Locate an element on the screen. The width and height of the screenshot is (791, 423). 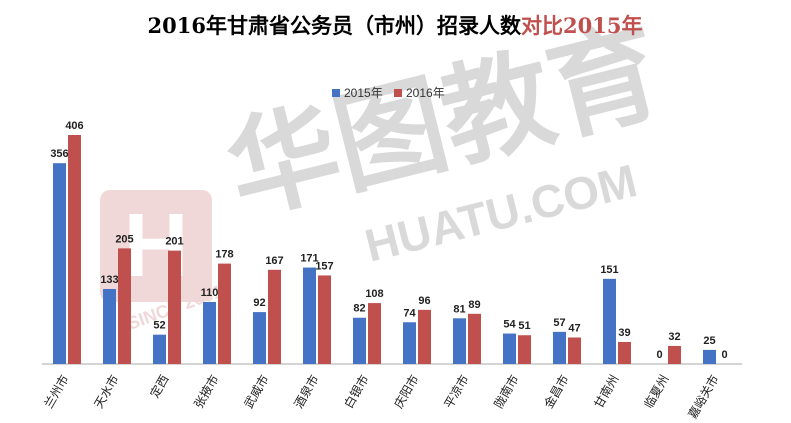
data-label: 92 is located at coordinates (259, 303).